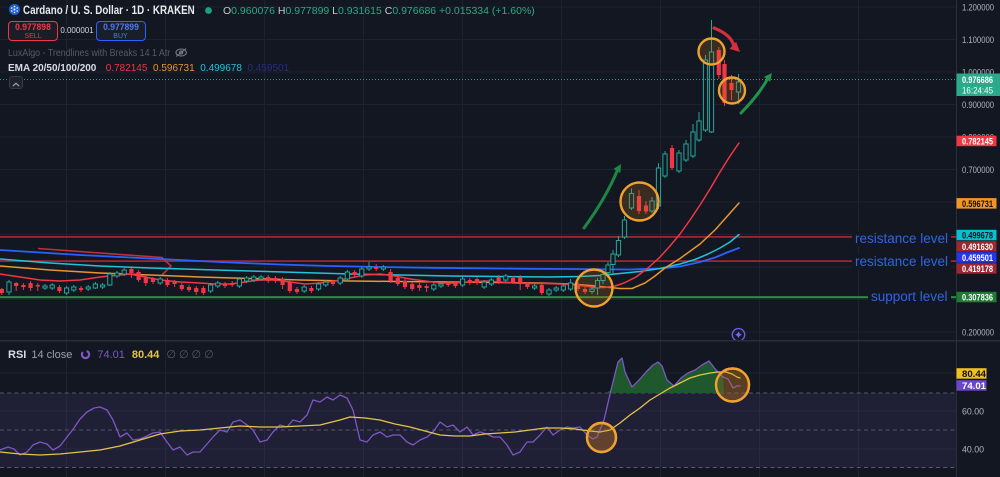 The height and width of the screenshot is (477, 1000). I want to click on svg-text: 1.200000, so click(978, 7).